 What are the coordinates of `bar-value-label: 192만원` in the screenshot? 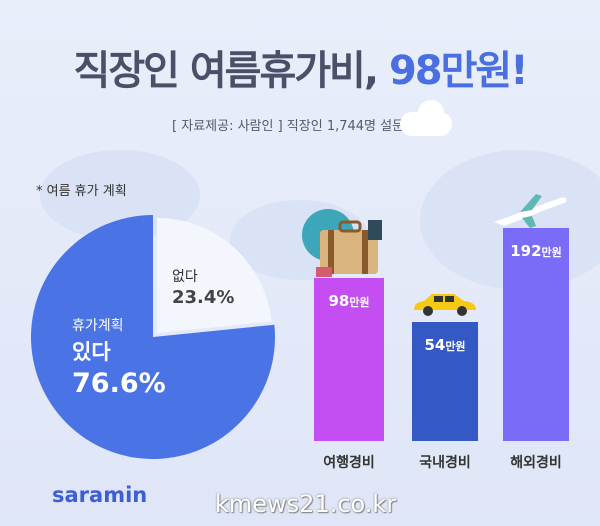 It's located at (536, 251).